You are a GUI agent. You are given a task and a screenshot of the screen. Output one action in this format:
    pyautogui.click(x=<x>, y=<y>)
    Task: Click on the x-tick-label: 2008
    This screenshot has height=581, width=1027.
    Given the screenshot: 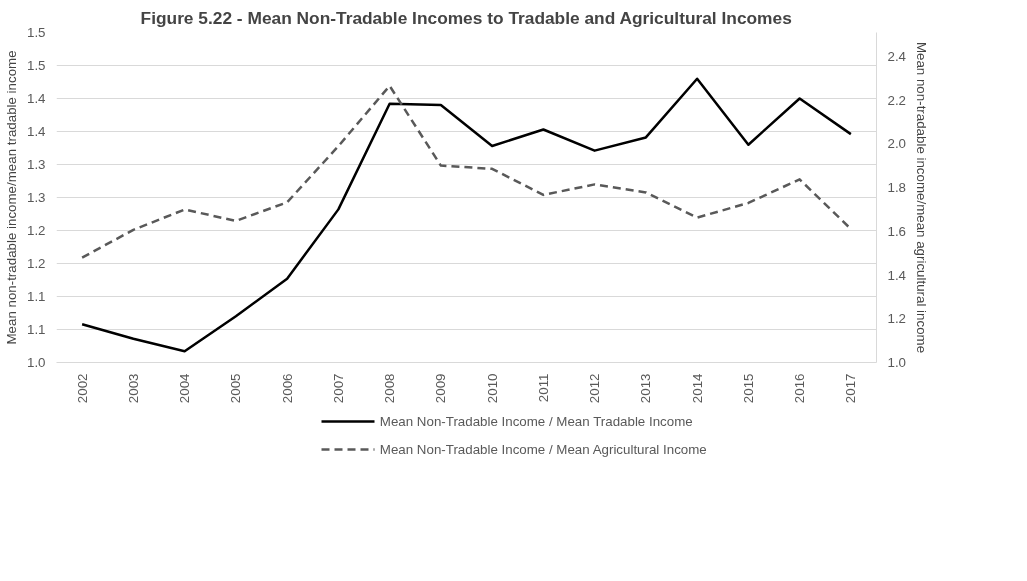 What is the action you would take?
    pyautogui.click(x=390, y=388)
    